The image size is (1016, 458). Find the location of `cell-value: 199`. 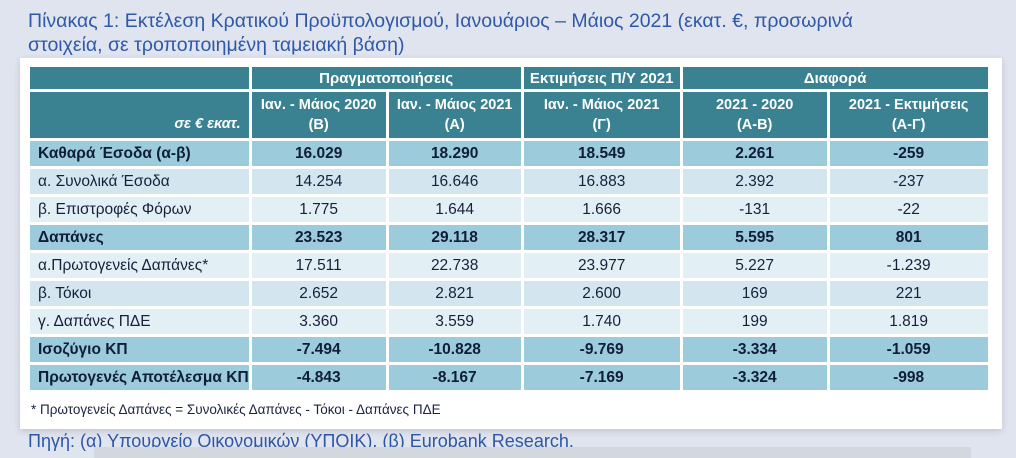

cell-value: 199 is located at coordinates (754, 321).